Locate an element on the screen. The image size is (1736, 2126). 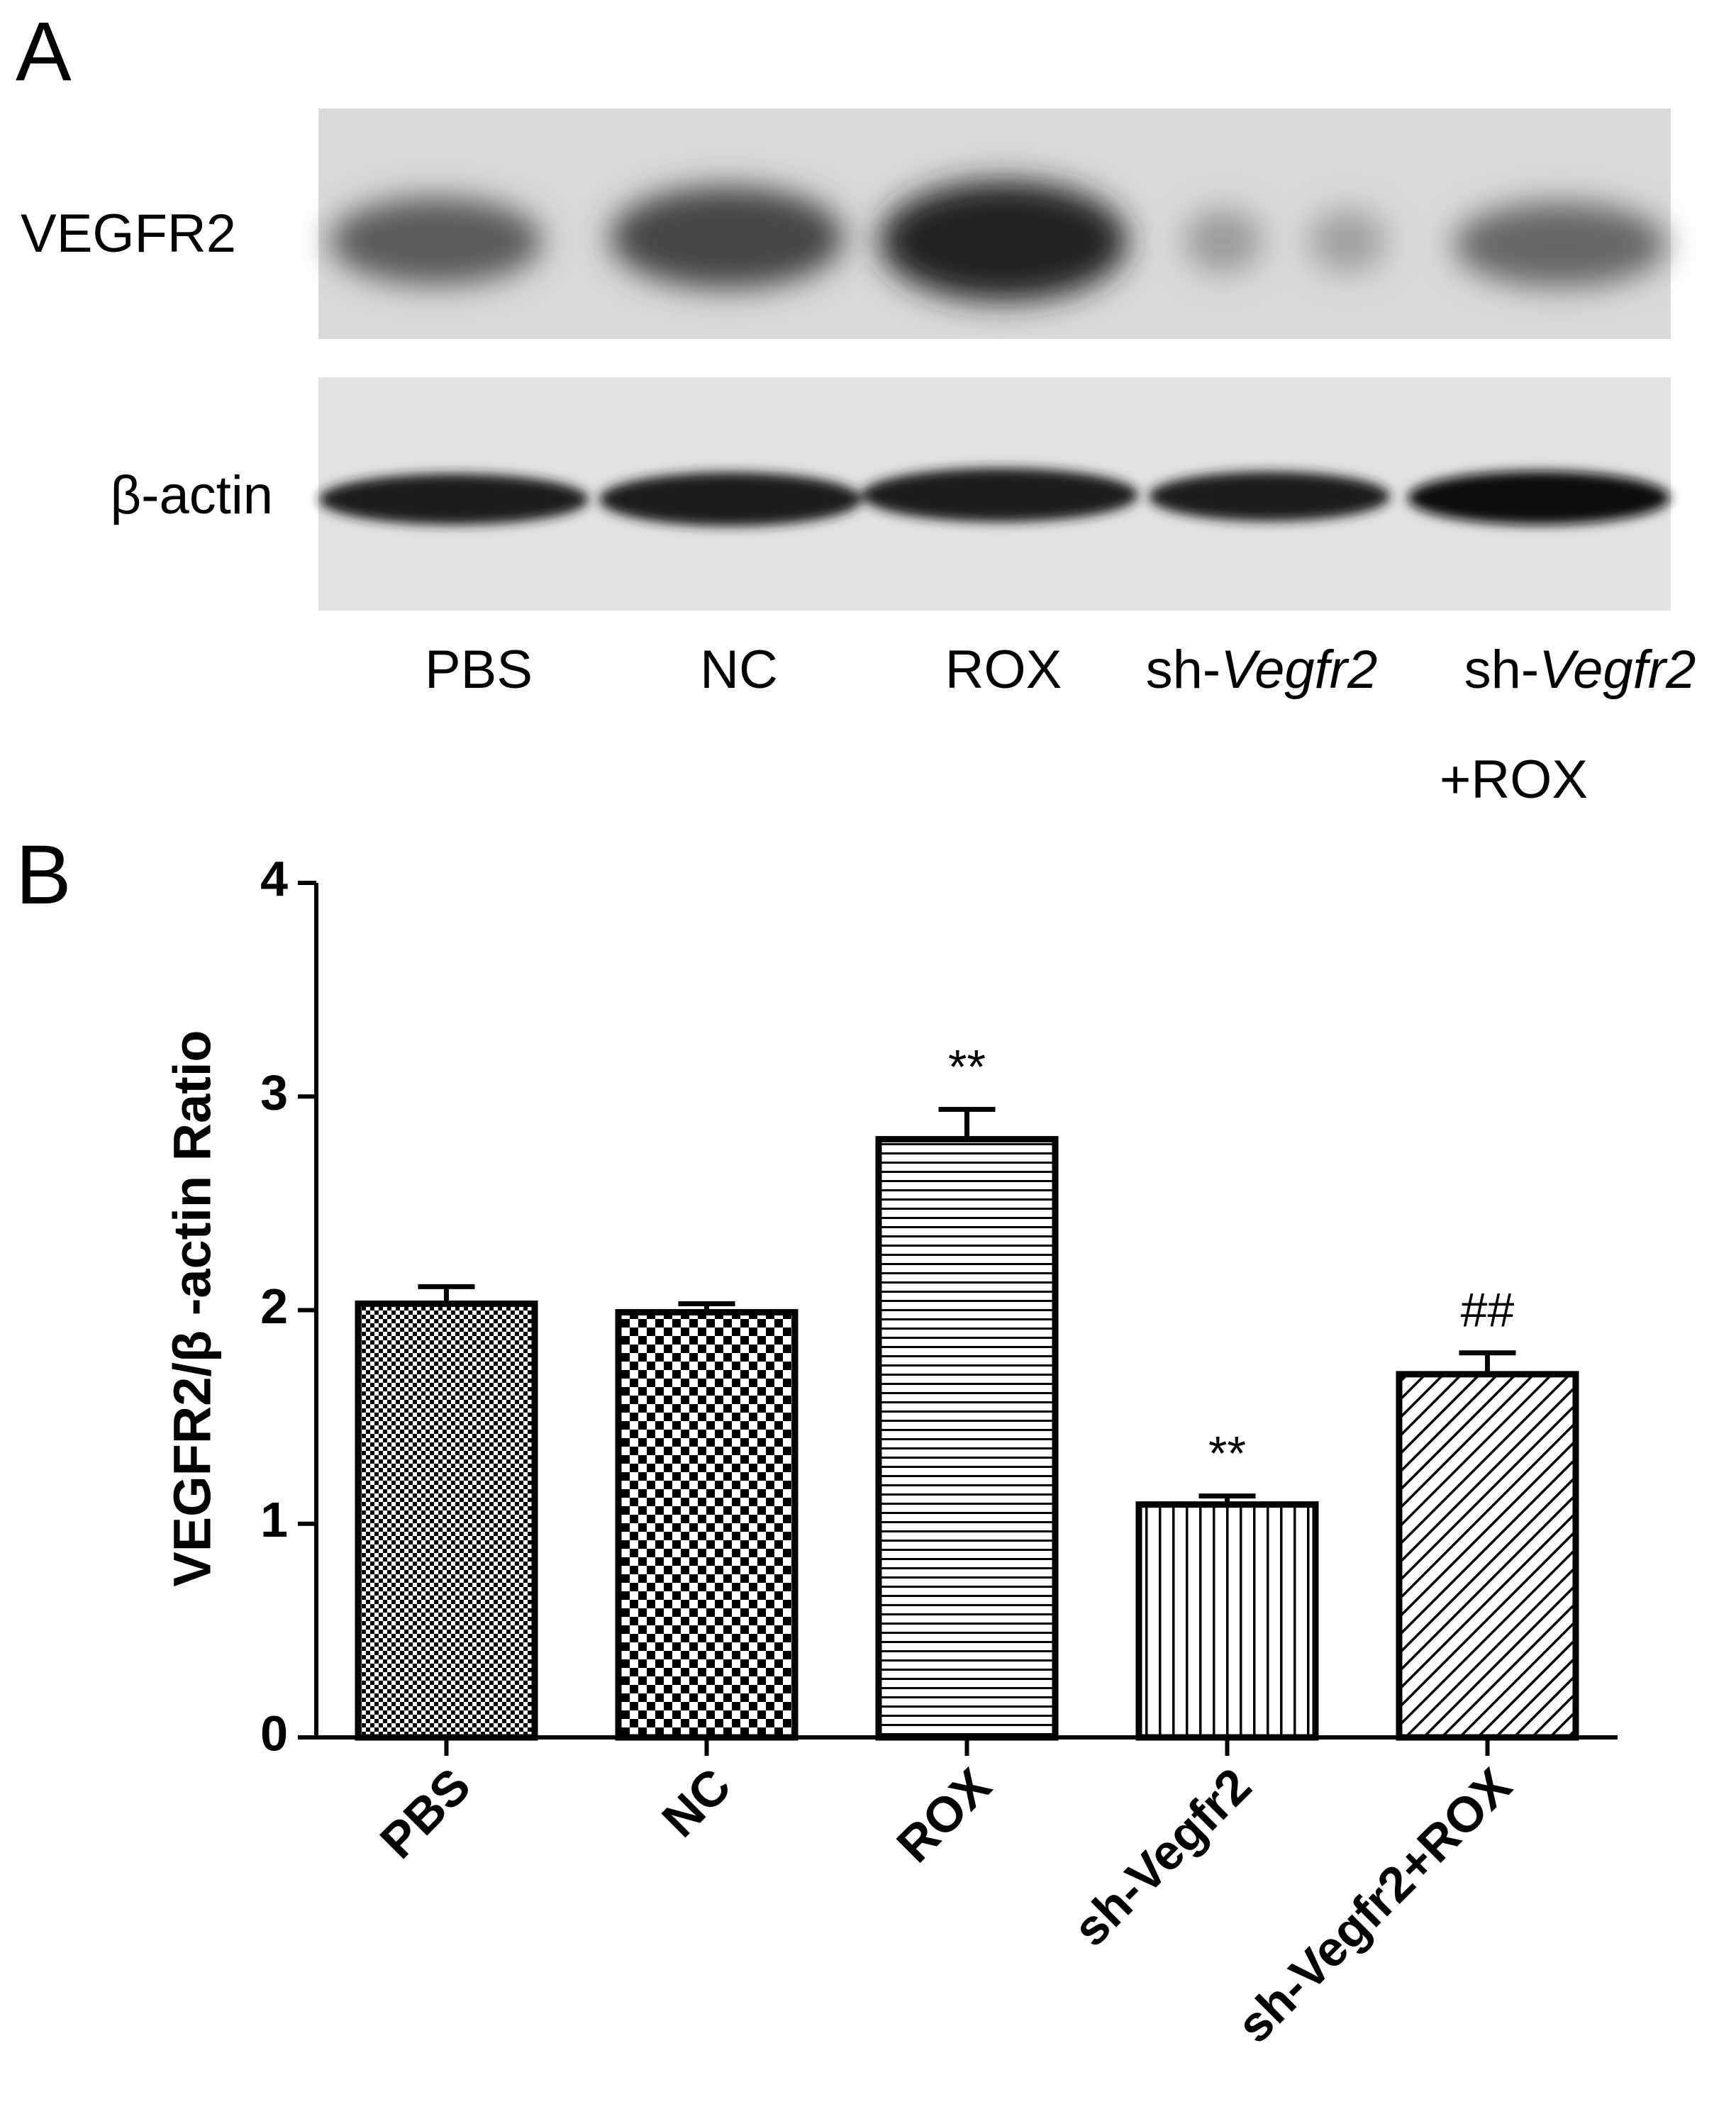
y-tick-label: 4 is located at coordinates (274, 878).